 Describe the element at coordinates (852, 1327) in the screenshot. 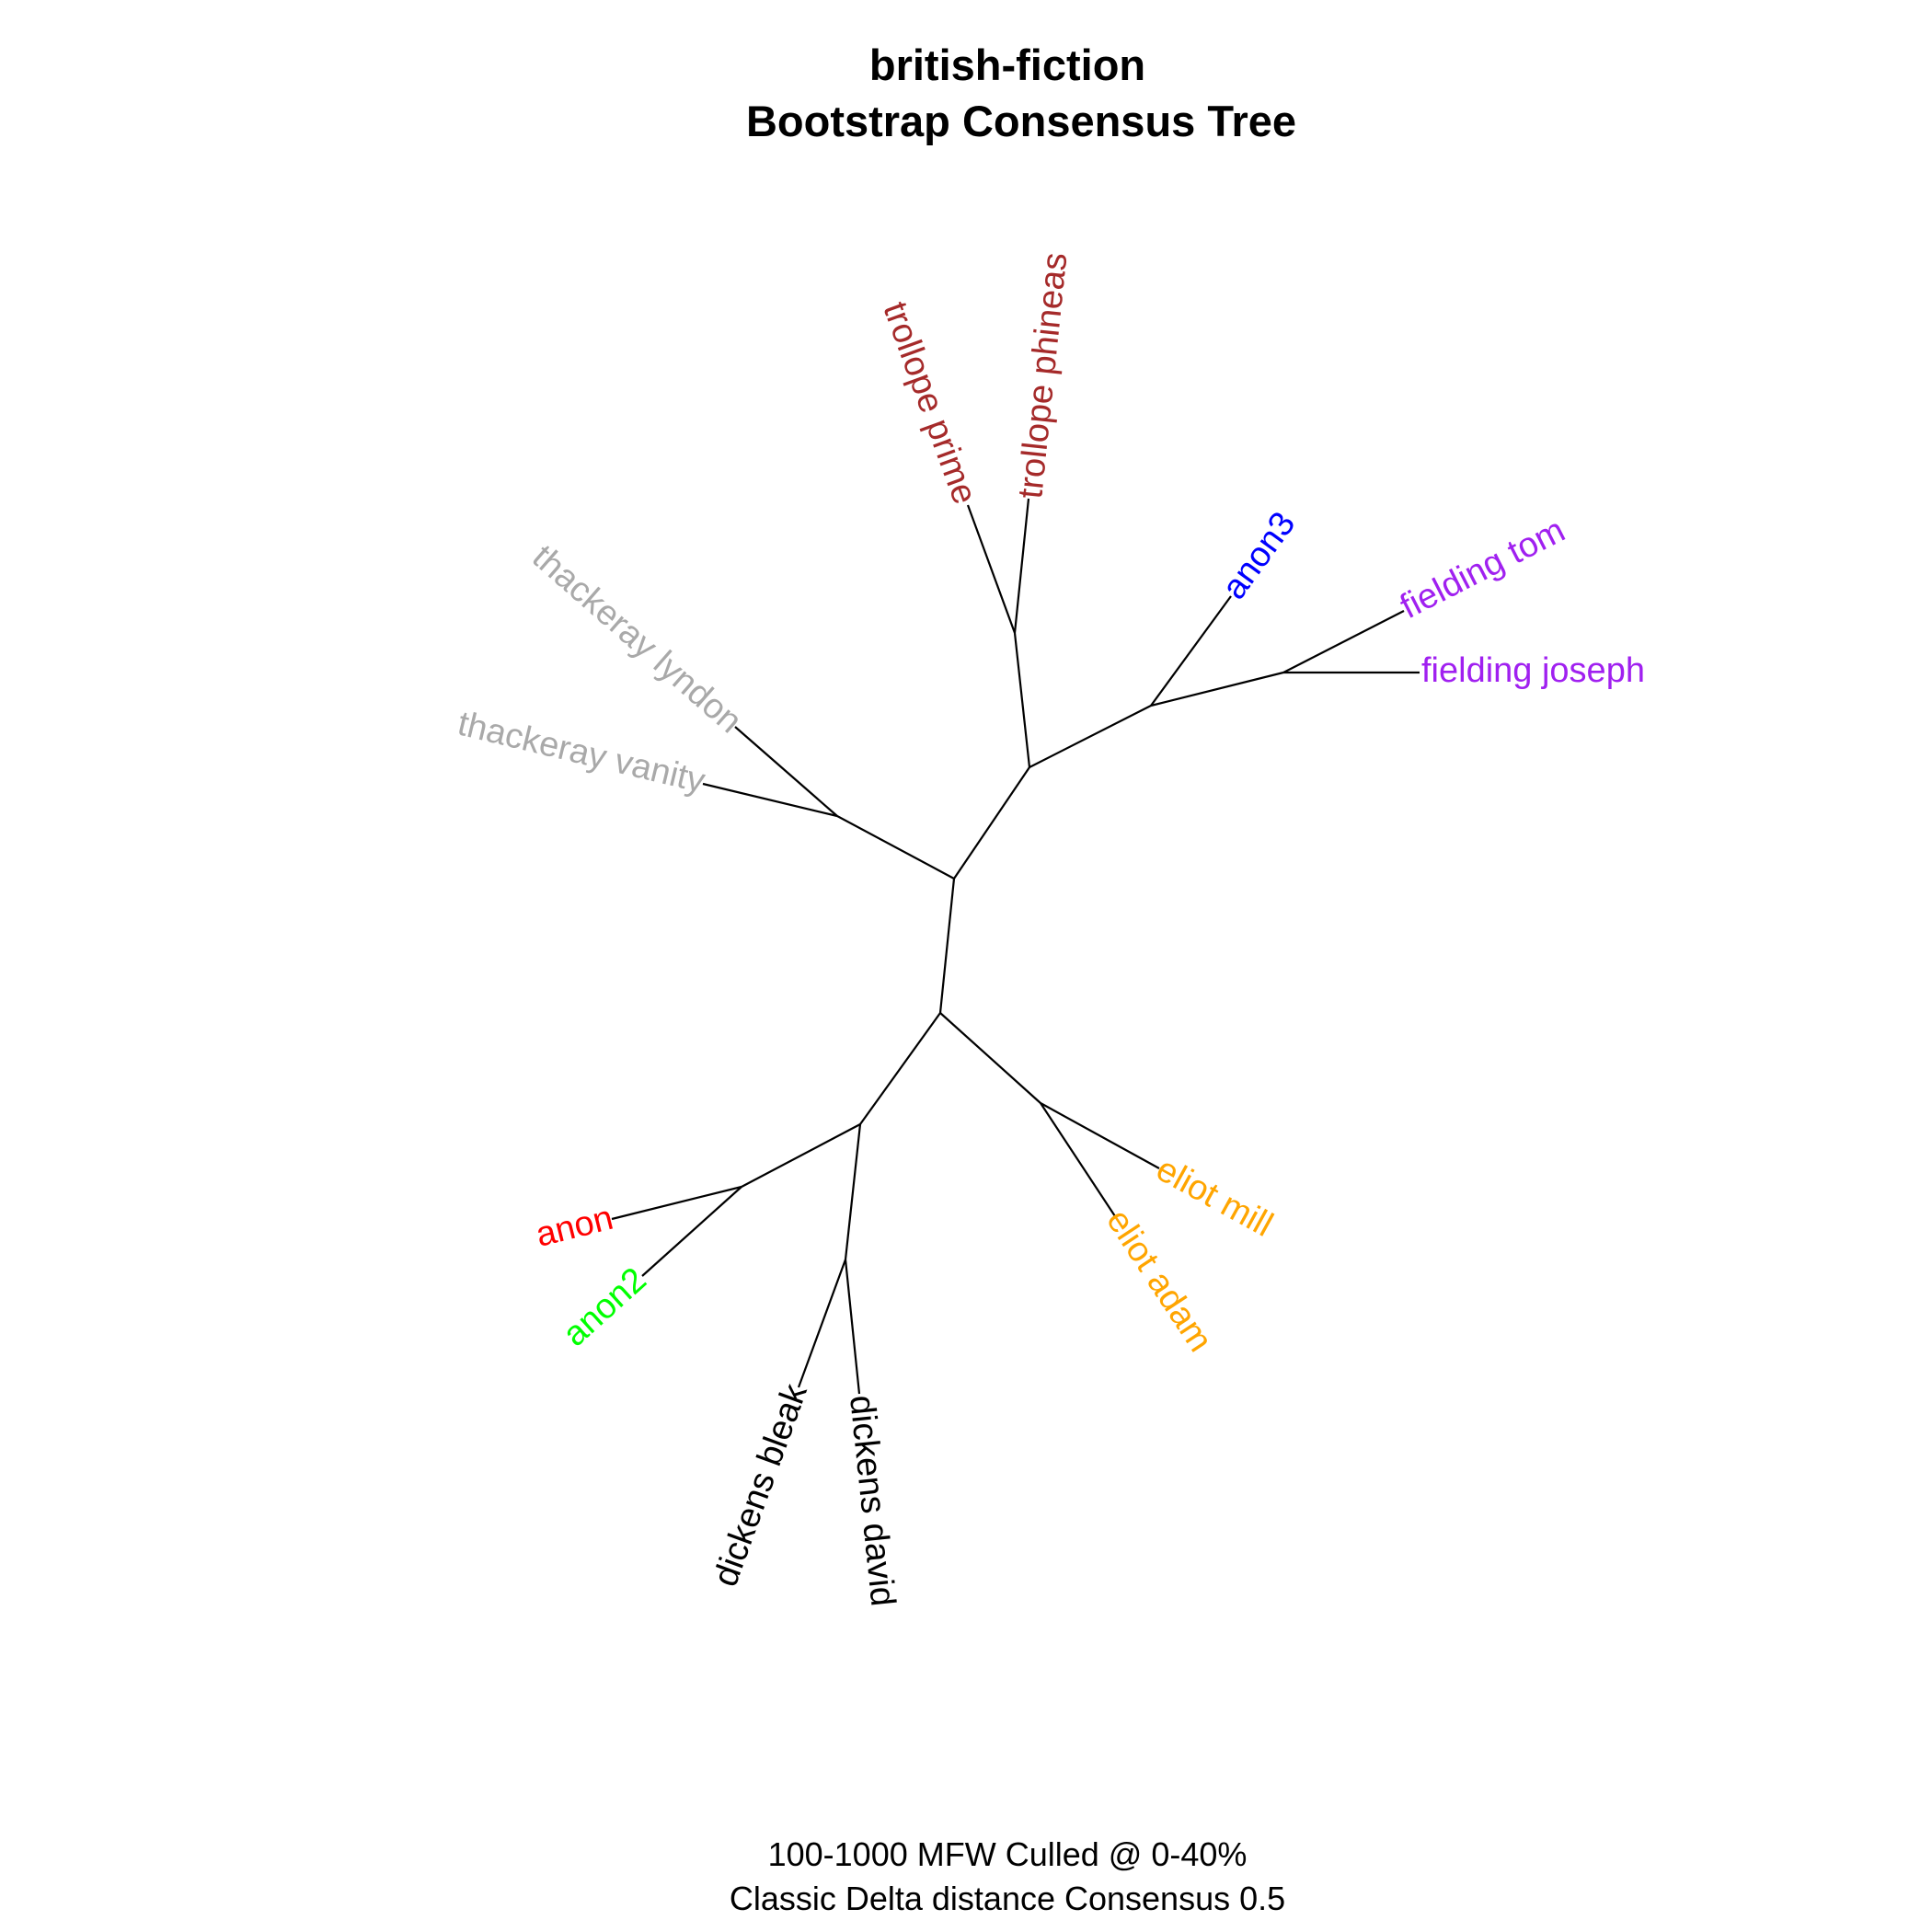

I see `branch-dickens-david` at that location.